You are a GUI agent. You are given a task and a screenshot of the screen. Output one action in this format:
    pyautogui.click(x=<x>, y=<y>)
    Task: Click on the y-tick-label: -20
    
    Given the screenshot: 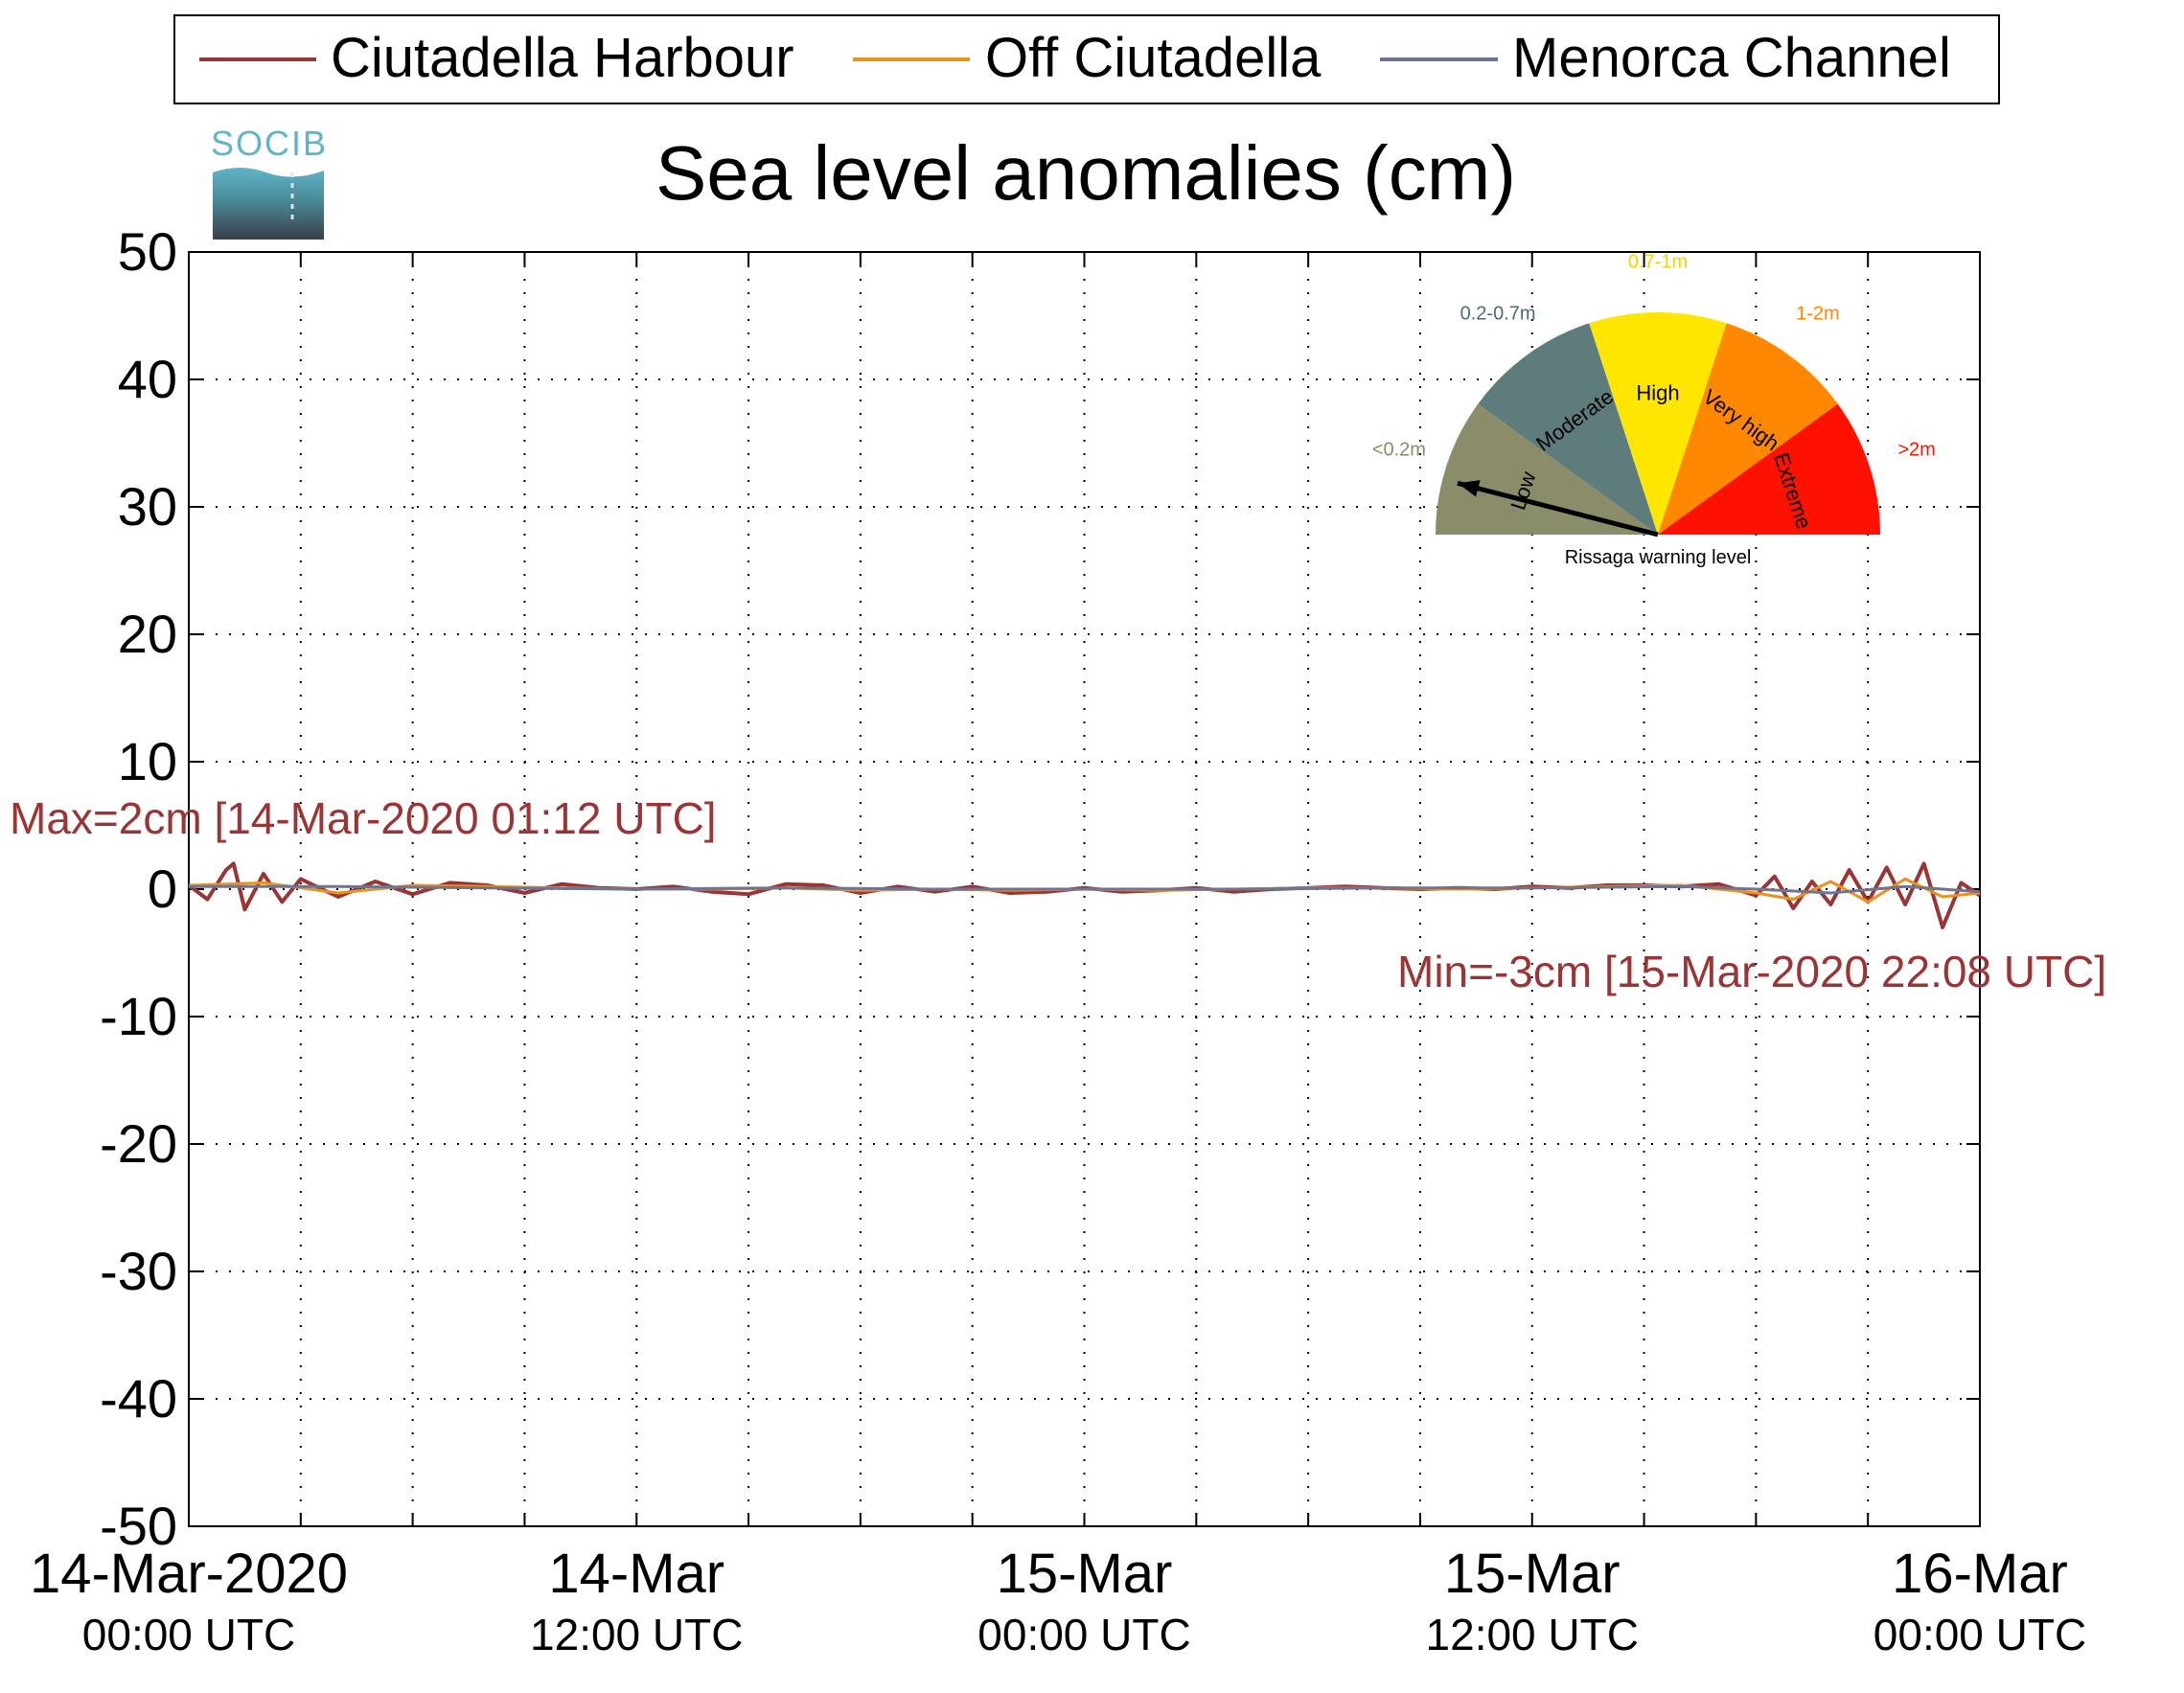 What is the action you would take?
    pyautogui.click(x=138, y=1144)
    